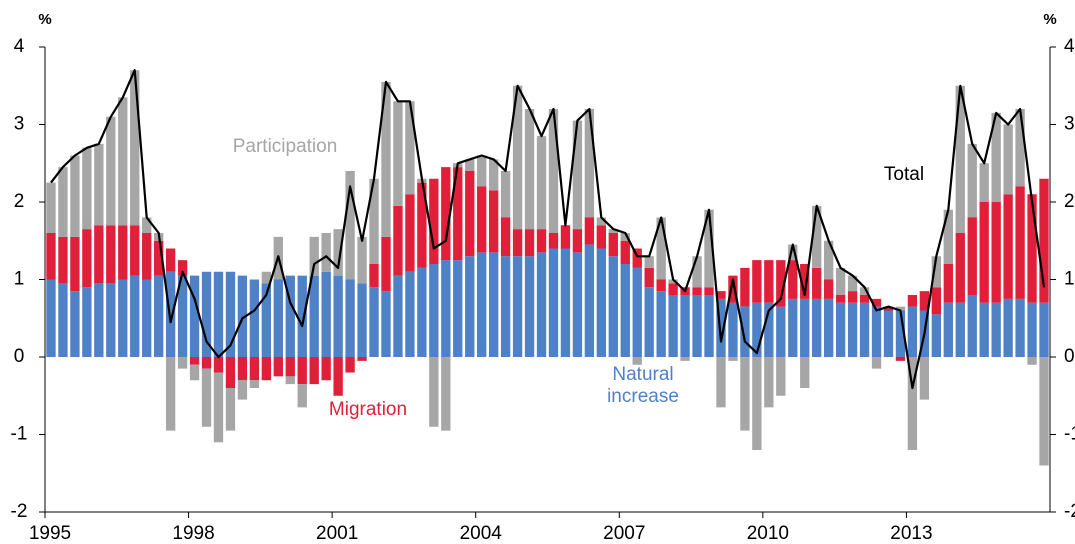 The image size is (1075, 544). I want to click on y-tick-label: -2, so click(19, 511).